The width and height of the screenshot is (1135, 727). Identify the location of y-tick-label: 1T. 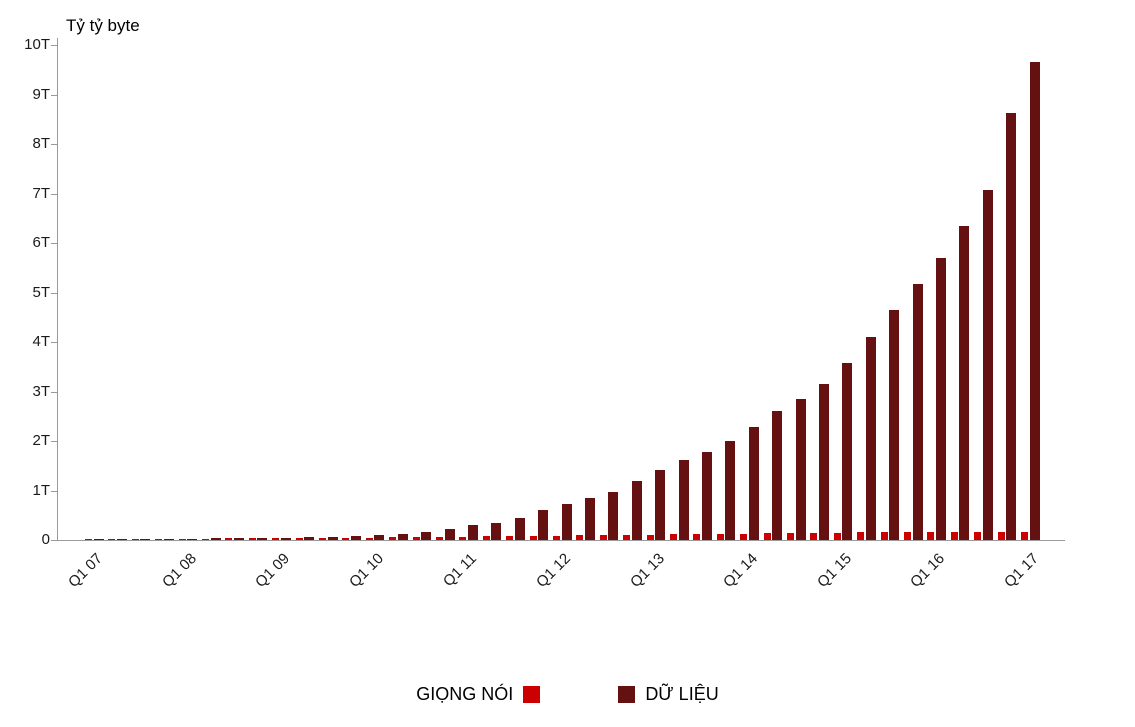
(41, 490).